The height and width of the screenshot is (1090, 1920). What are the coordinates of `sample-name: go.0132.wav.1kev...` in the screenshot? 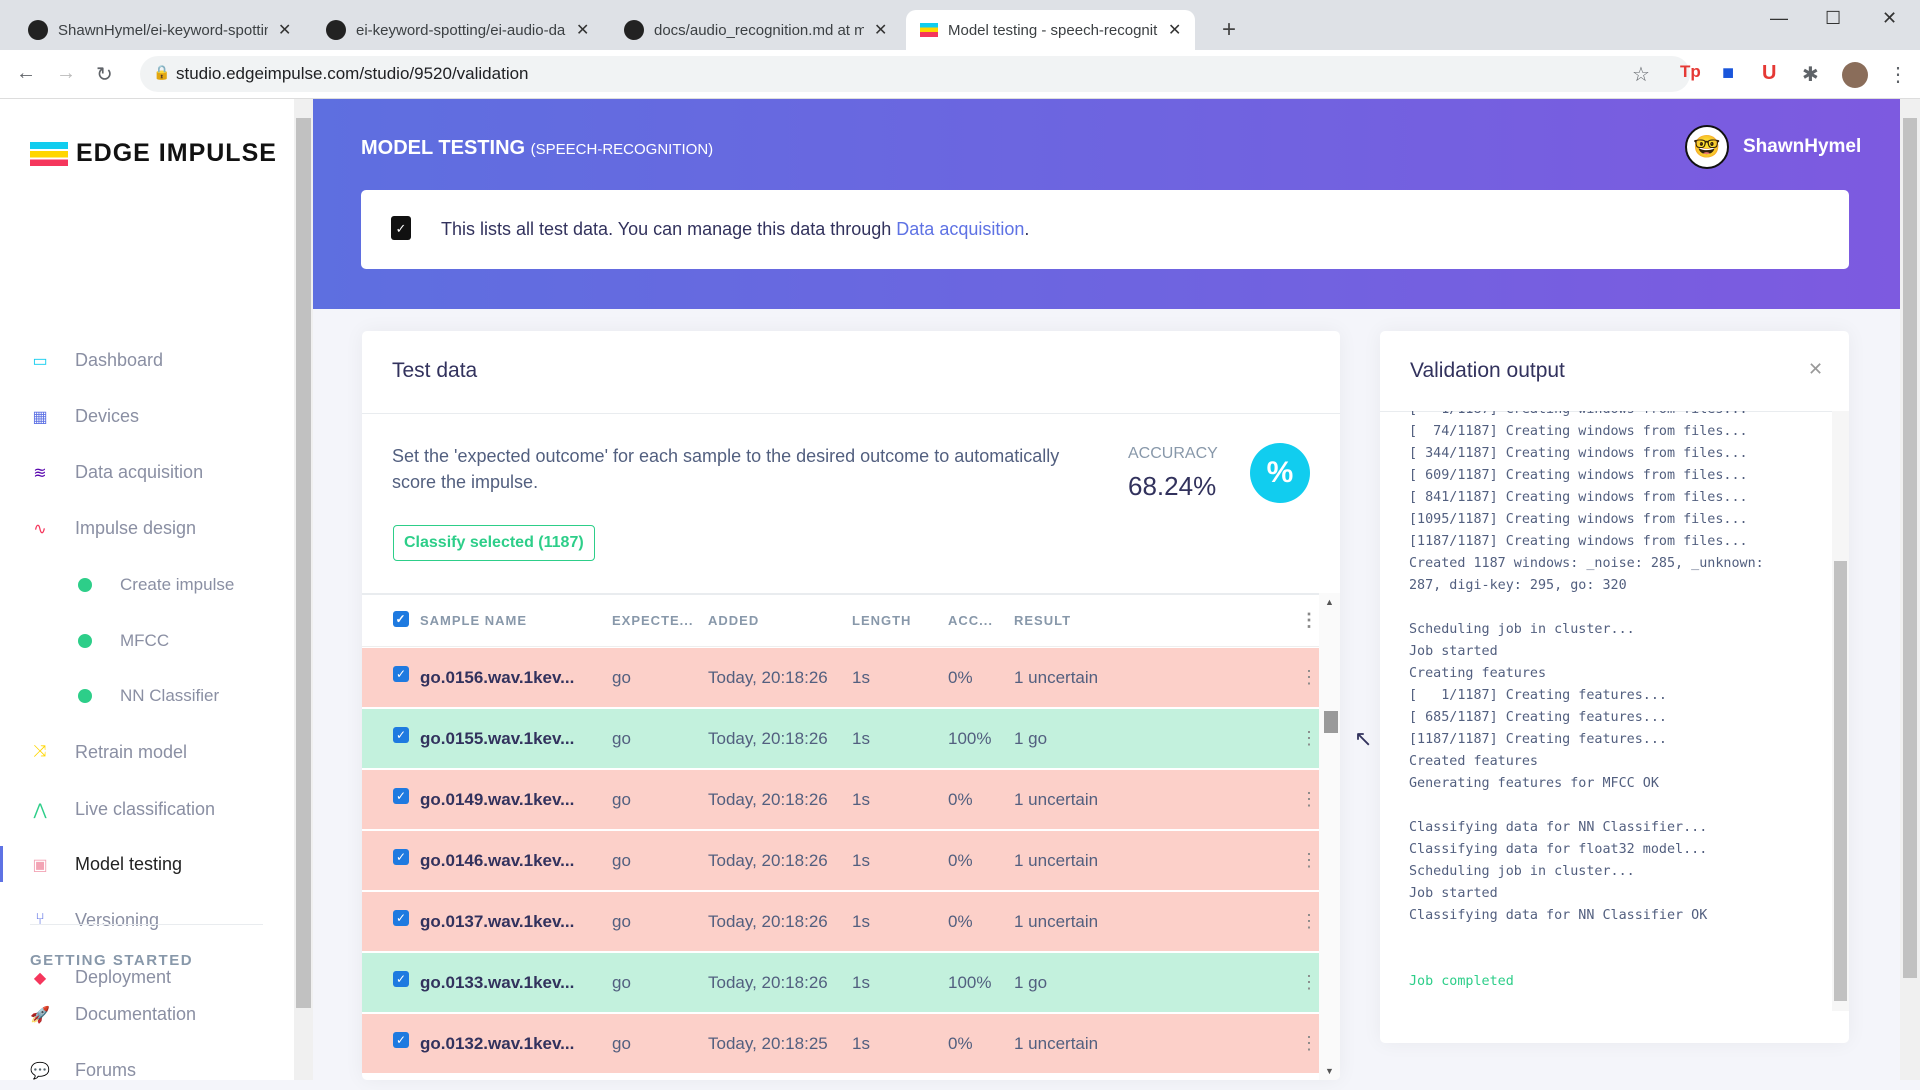 It's located at (497, 1043).